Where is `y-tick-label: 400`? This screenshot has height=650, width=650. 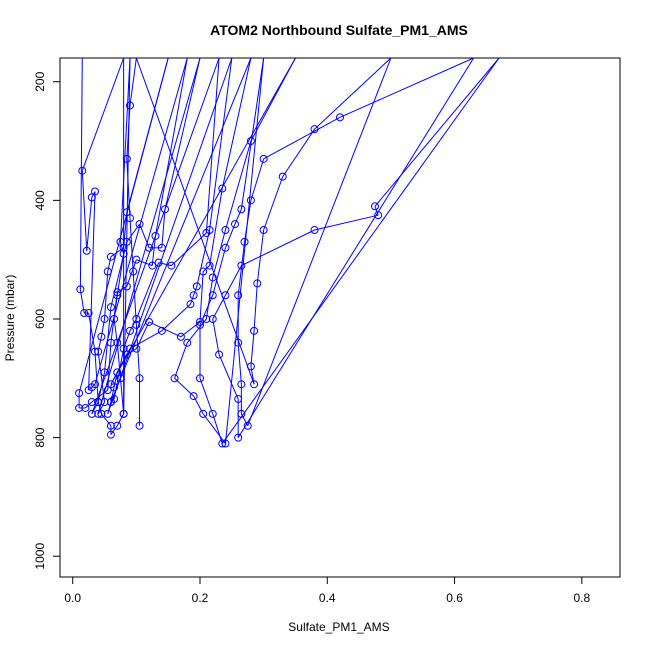
y-tick-label: 400 is located at coordinates (40, 200).